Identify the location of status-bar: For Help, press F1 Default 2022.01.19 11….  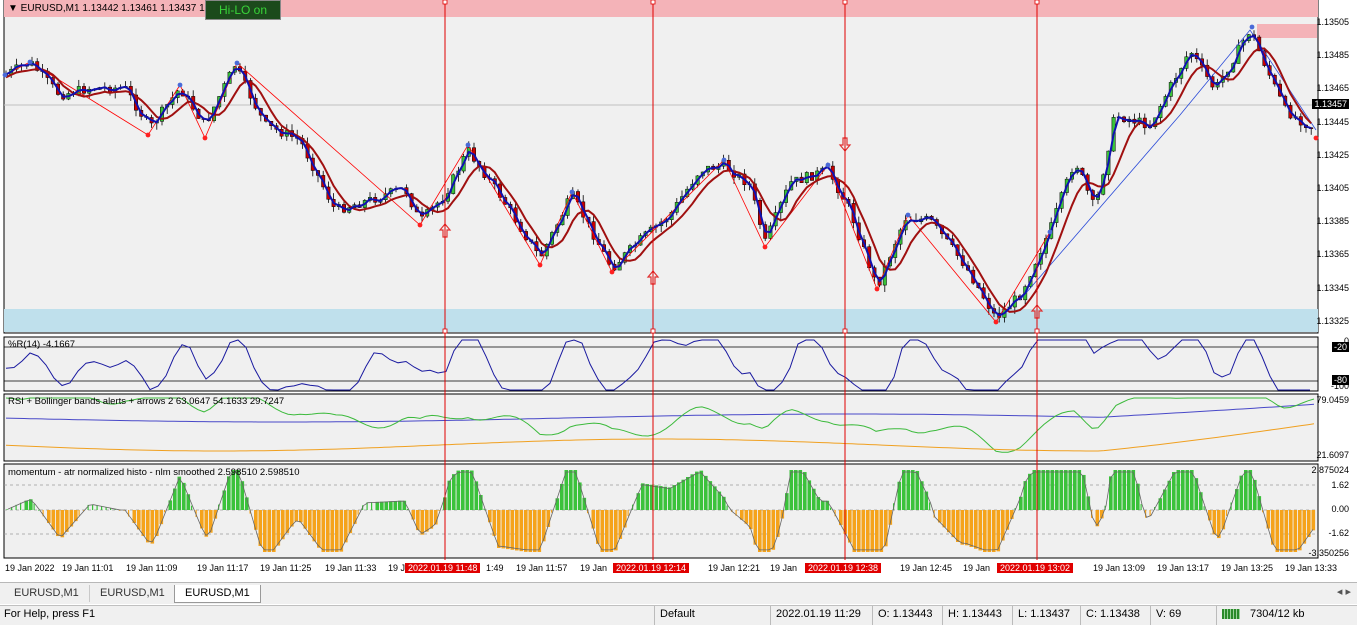
(678, 615).